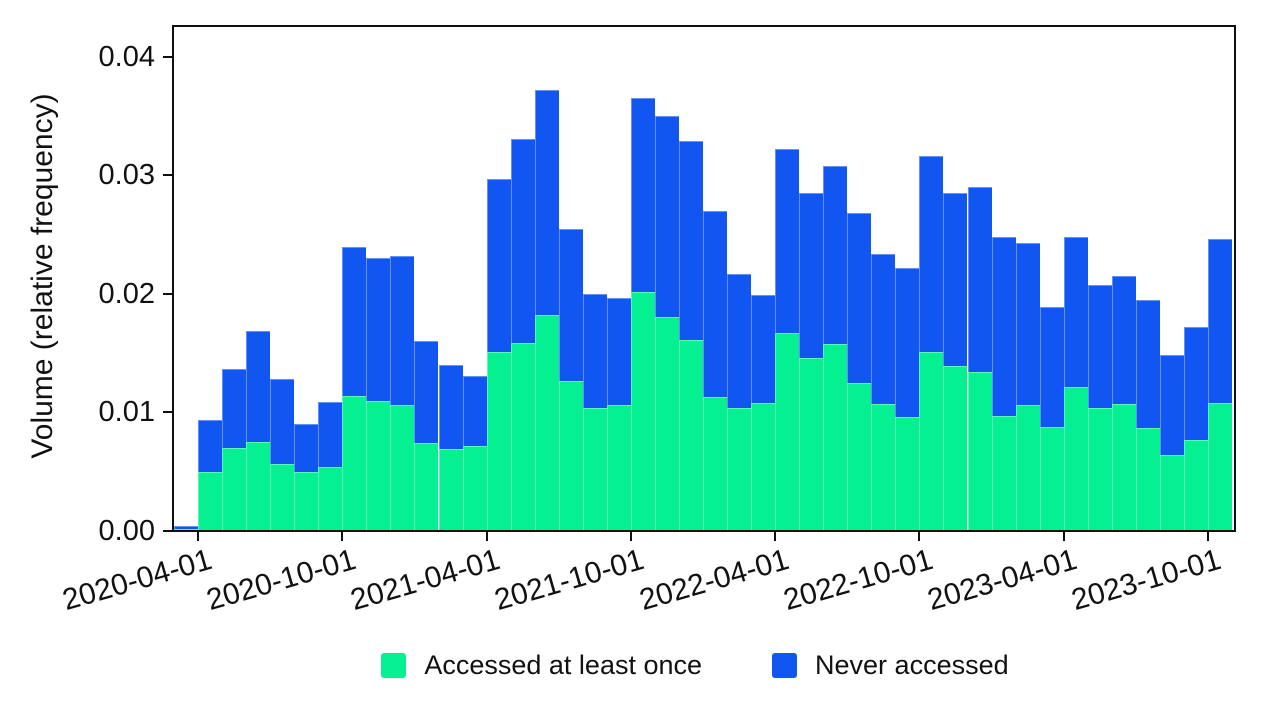 Image resolution: width=1280 pixels, height=720 pixels. I want to click on y-tick-label: 0.03, so click(126, 175).